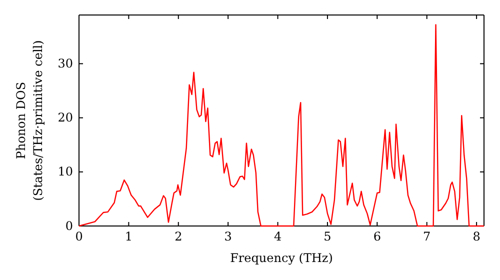 The image size is (500, 280). What do you see at coordinates (65, 117) in the screenshot?
I see `y-tick-label: 20` at bounding box center [65, 117].